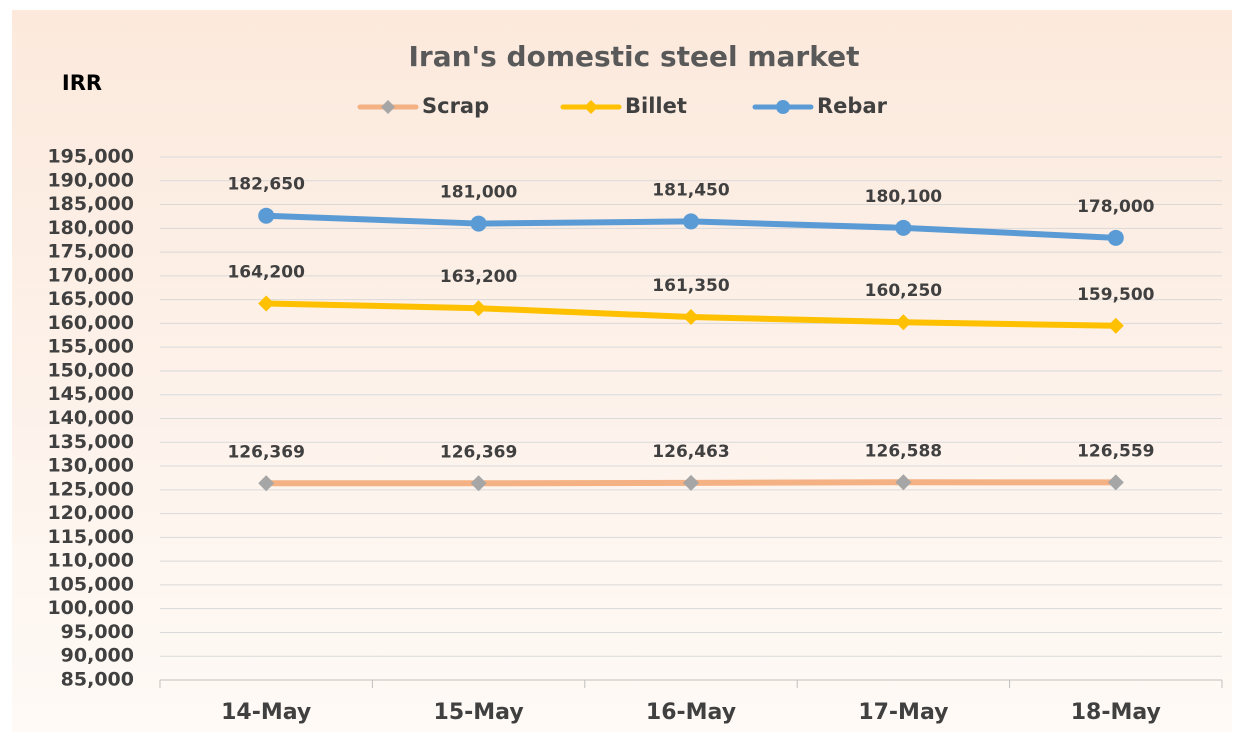  What do you see at coordinates (97, 632) in the screenshot?
I see `y-tick-label: 95,000` at bounding box center [97, 632].